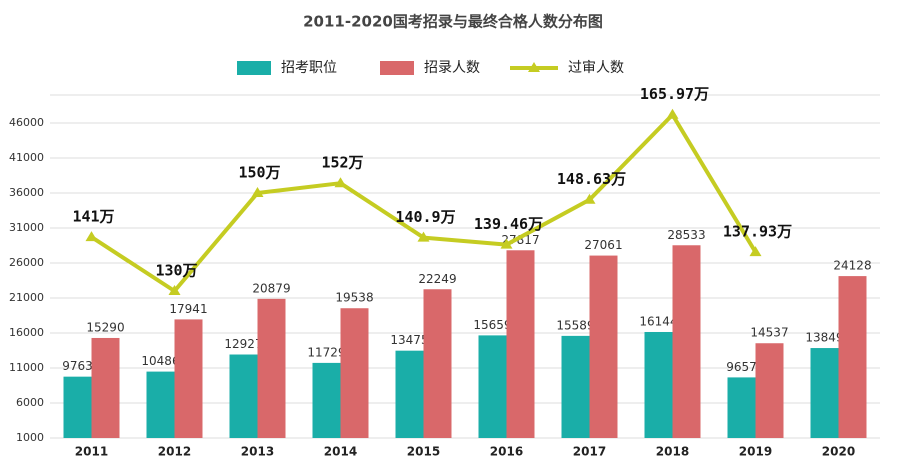 This screenshot has height=473, width=906. Describe the element at coordinates (30, 402) in the screenshot. I see `y-tick-label: 6000` at that location.